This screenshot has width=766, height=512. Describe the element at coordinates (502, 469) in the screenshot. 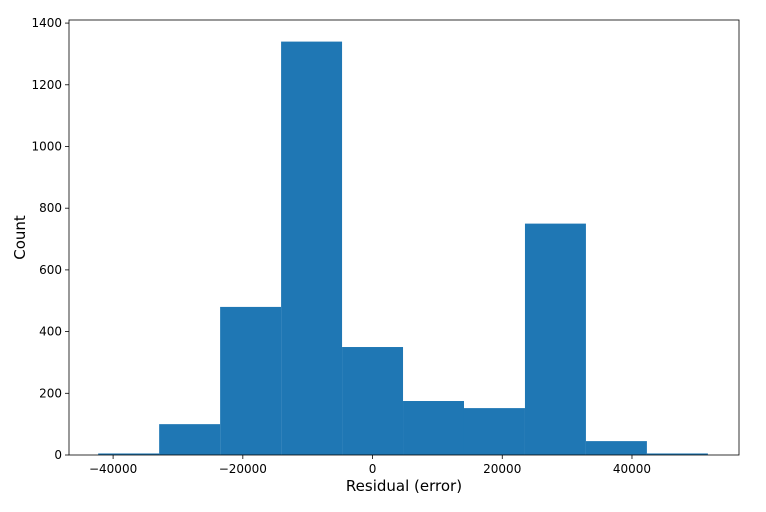

I see `x-tick-label: 20000` at that location.